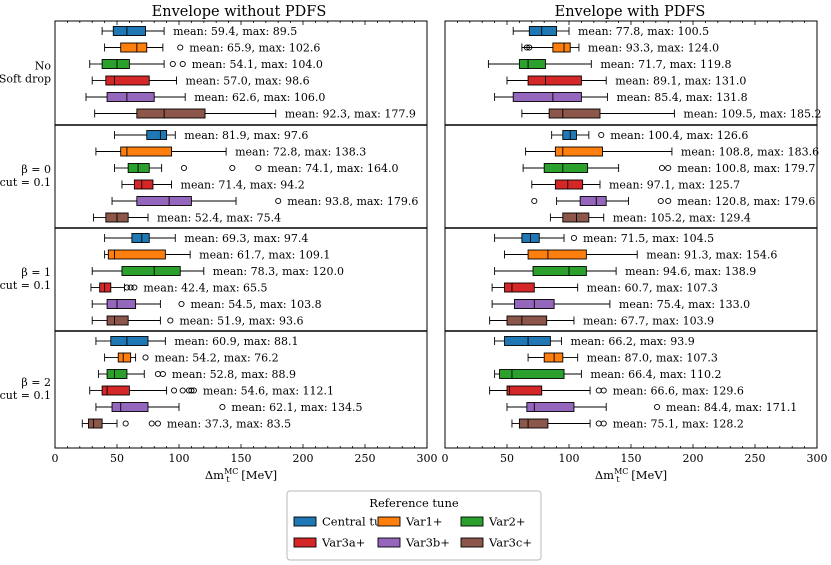  Describe the element at coordinates (359, 522) in the screenshot. I see `legend-label-0: Central tune` at that location.